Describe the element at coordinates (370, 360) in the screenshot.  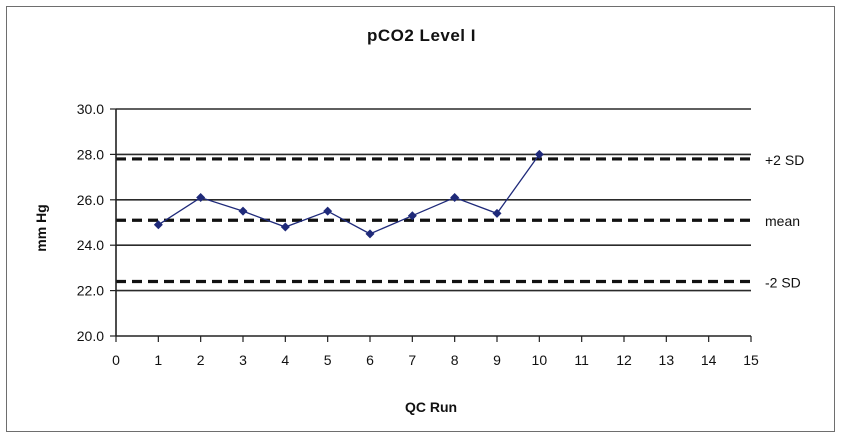
I see `x-tick-label: 6` at that location.